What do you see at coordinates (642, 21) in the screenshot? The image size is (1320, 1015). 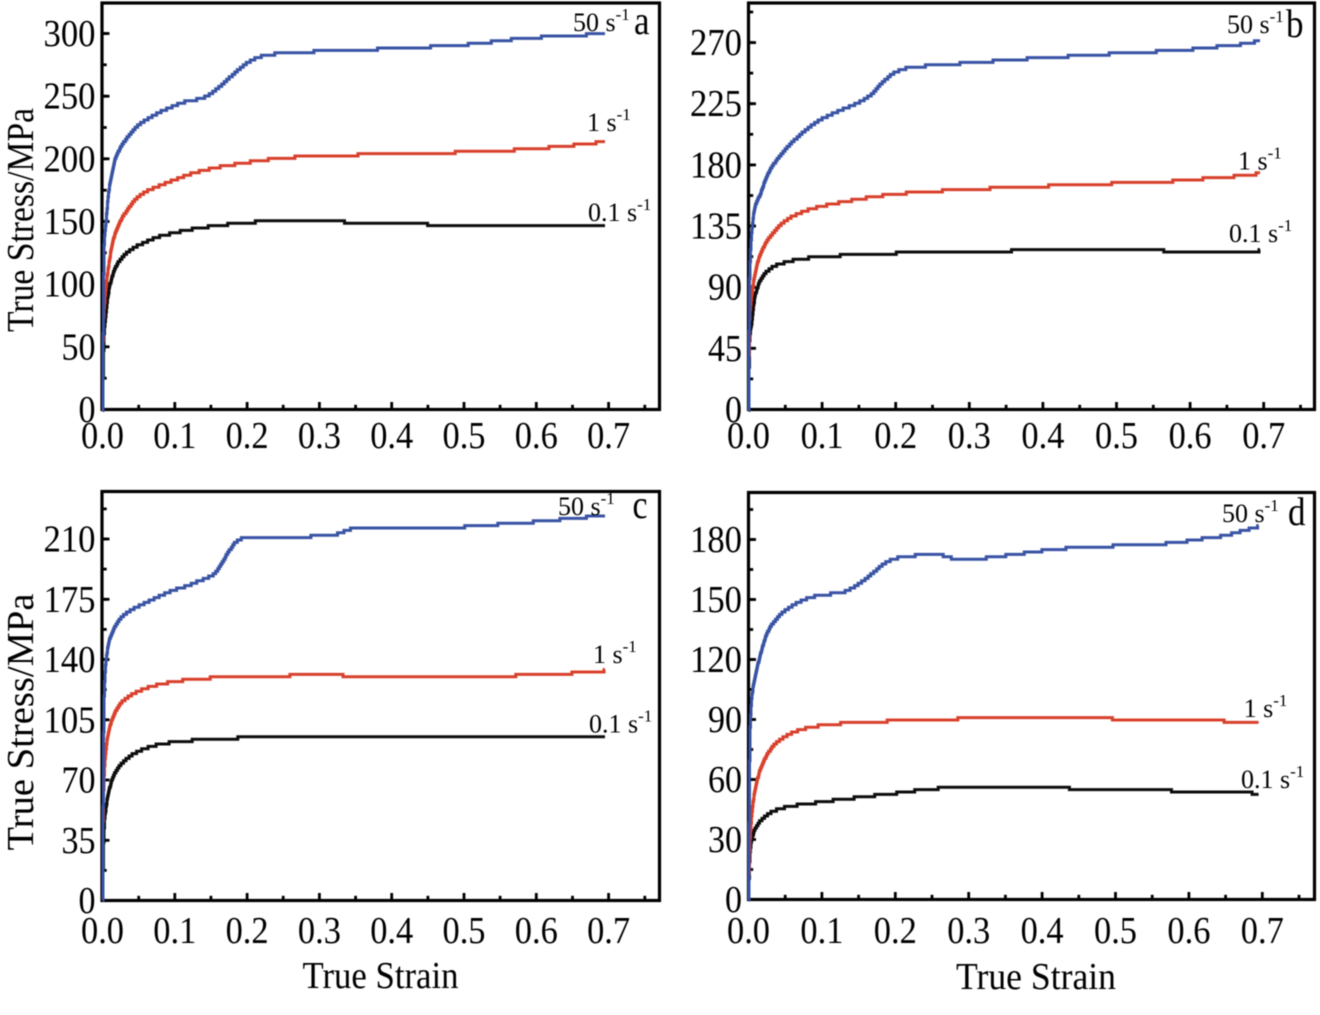 I see `svg-text: a` at bounding box center [642, 21].